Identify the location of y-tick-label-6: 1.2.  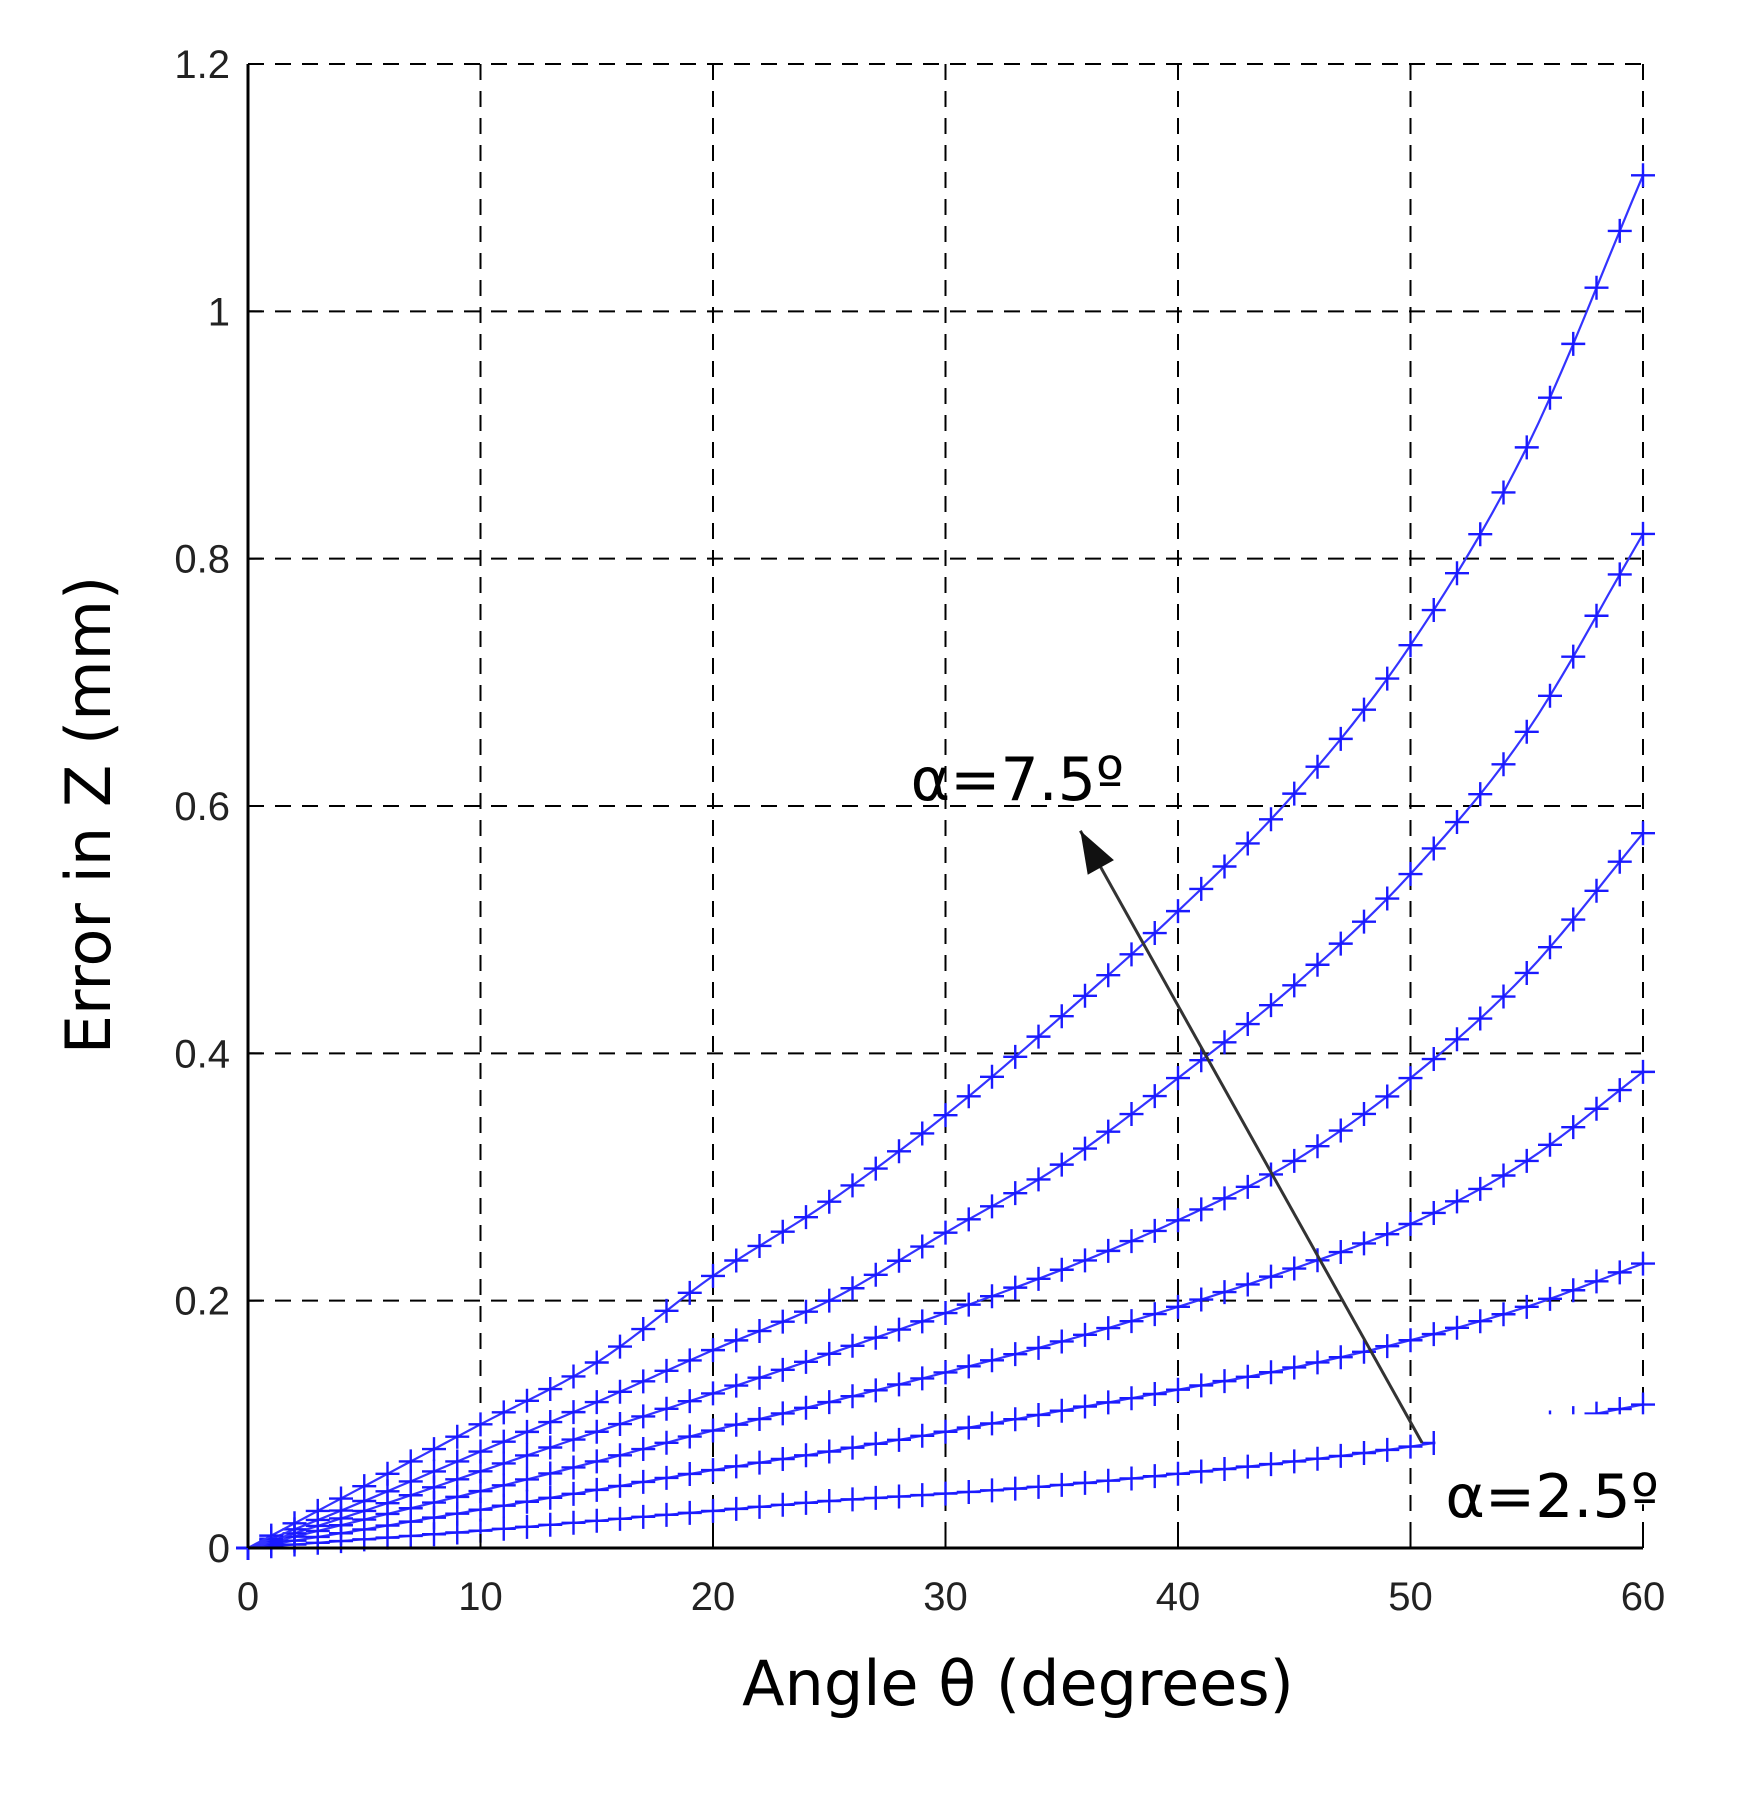
(202, 65).